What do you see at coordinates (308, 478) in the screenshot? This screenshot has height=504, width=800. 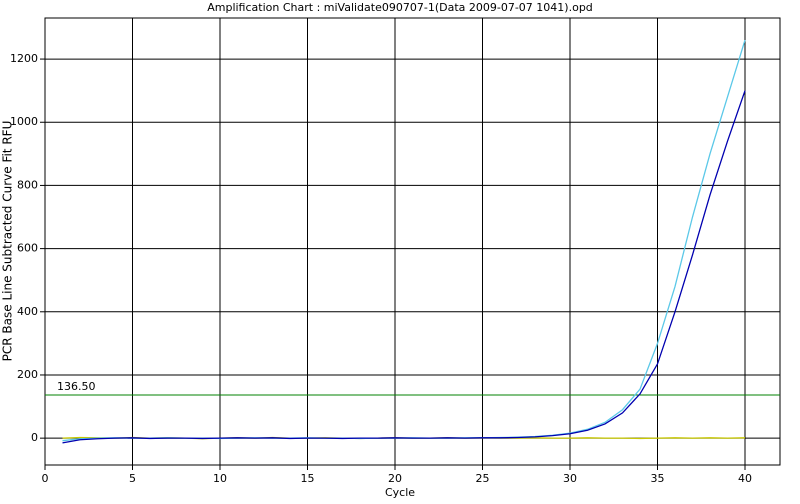 I see `x-tick-label: 15` at bounding box center [308, 478].